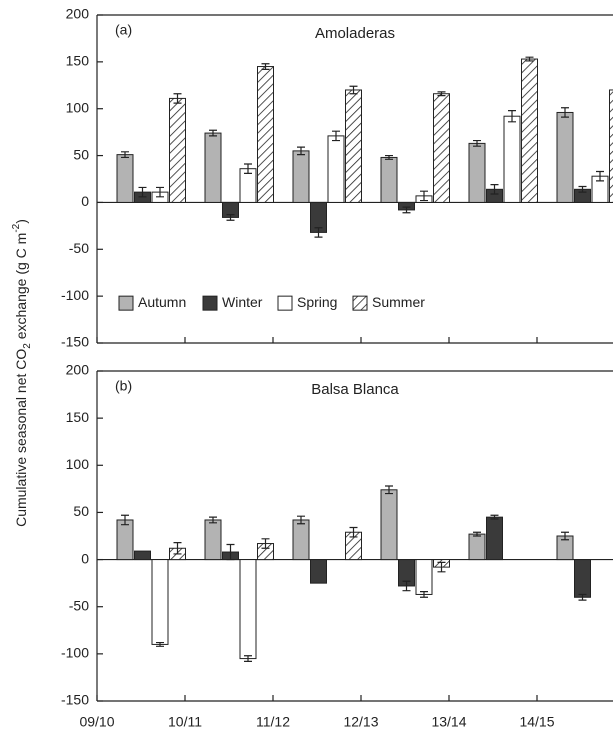 Image resolution: width=613 pixels, height=747 pixels. What do you see at coordinates (16, 227) in the screenshot?
I see `y-label-sup: -2` at bounding box center [16, 227].